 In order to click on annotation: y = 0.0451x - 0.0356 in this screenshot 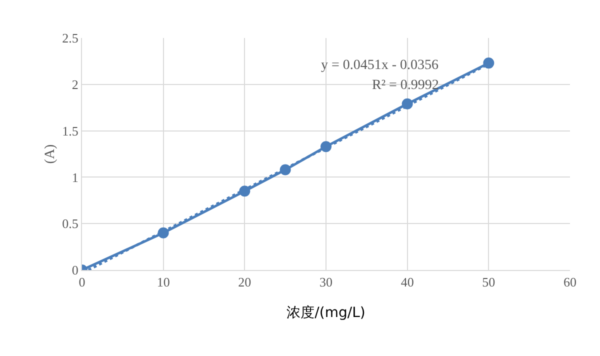, I will do `click(380, 65)`.